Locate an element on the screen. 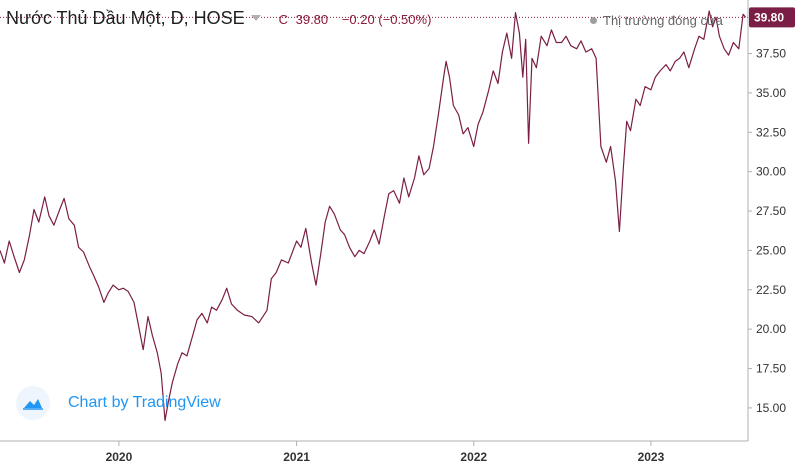 This screenshot has height=467, width=796. last-price-badge-bg is located at coordinates (772, 17).